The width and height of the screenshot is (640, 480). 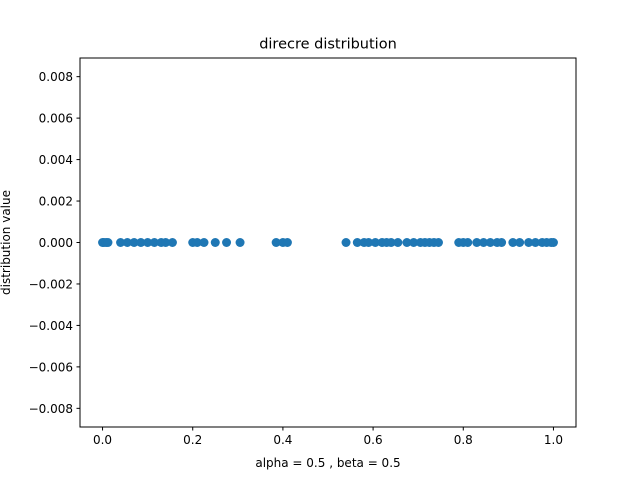 What do you see at coordinates (328, 45) in the screenshot?
I see `chart-title: direcre distribution` at bounding box center [328, 45].